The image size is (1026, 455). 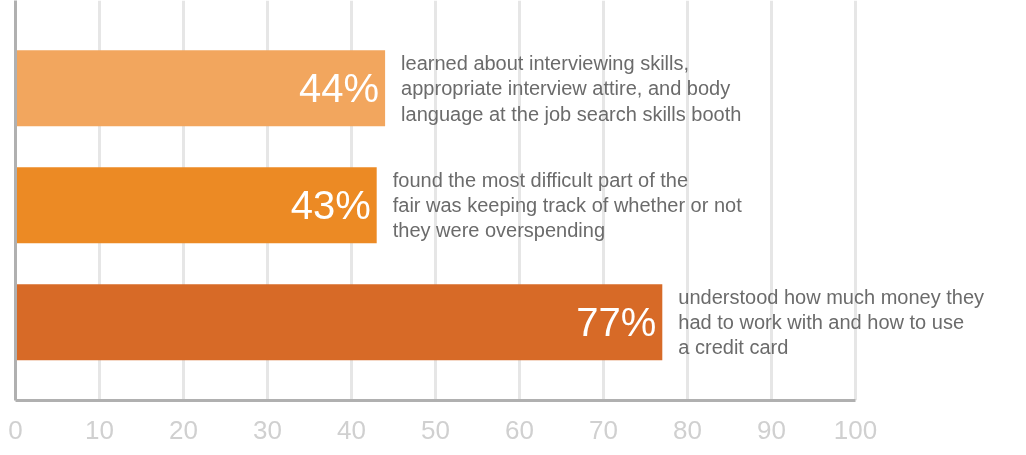 I want to click on data-label: 43%, so click(x=330, y=205).